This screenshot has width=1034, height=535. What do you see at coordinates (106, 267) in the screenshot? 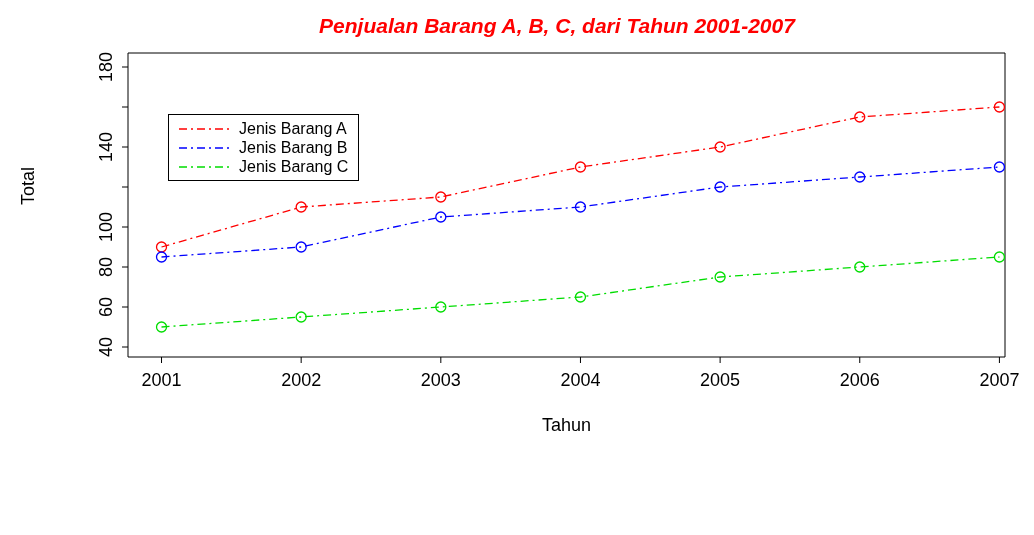
I see `y-tick-label: 80` at bounding box center [106, 267].